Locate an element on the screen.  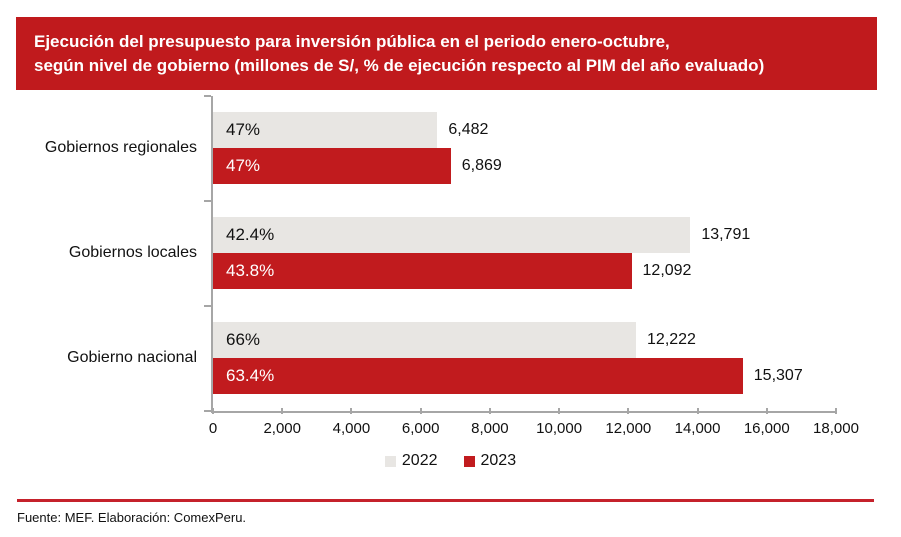
value-label-2022-gobiernos-regionales: 6,482 is located at coordinates (468, 130).